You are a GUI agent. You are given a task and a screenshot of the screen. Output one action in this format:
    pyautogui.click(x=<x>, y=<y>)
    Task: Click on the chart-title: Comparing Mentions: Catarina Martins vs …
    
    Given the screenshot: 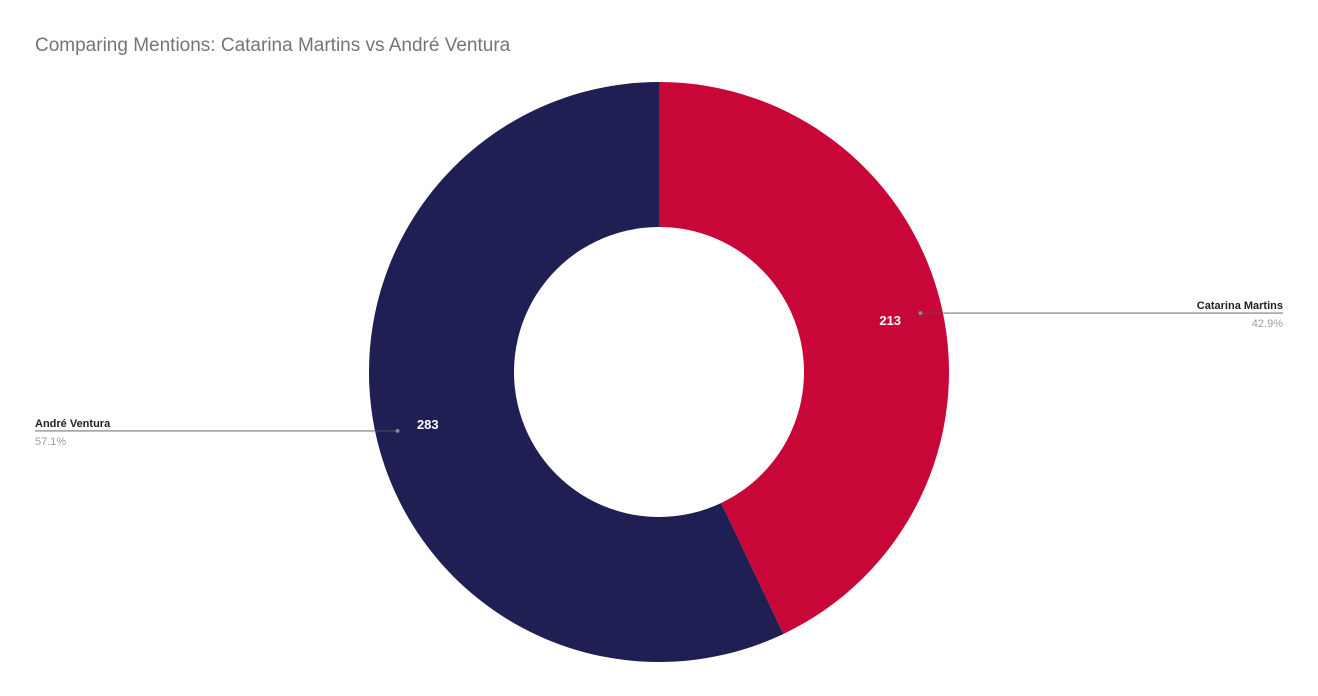 What is the action you would take?
    pyautogui.click(x=273, y=45)
    